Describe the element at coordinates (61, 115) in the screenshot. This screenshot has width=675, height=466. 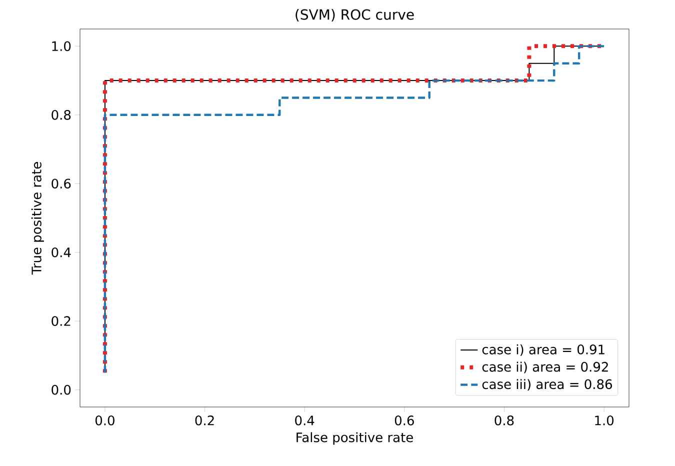
I see `y-tick-label: 0.8` at that location.